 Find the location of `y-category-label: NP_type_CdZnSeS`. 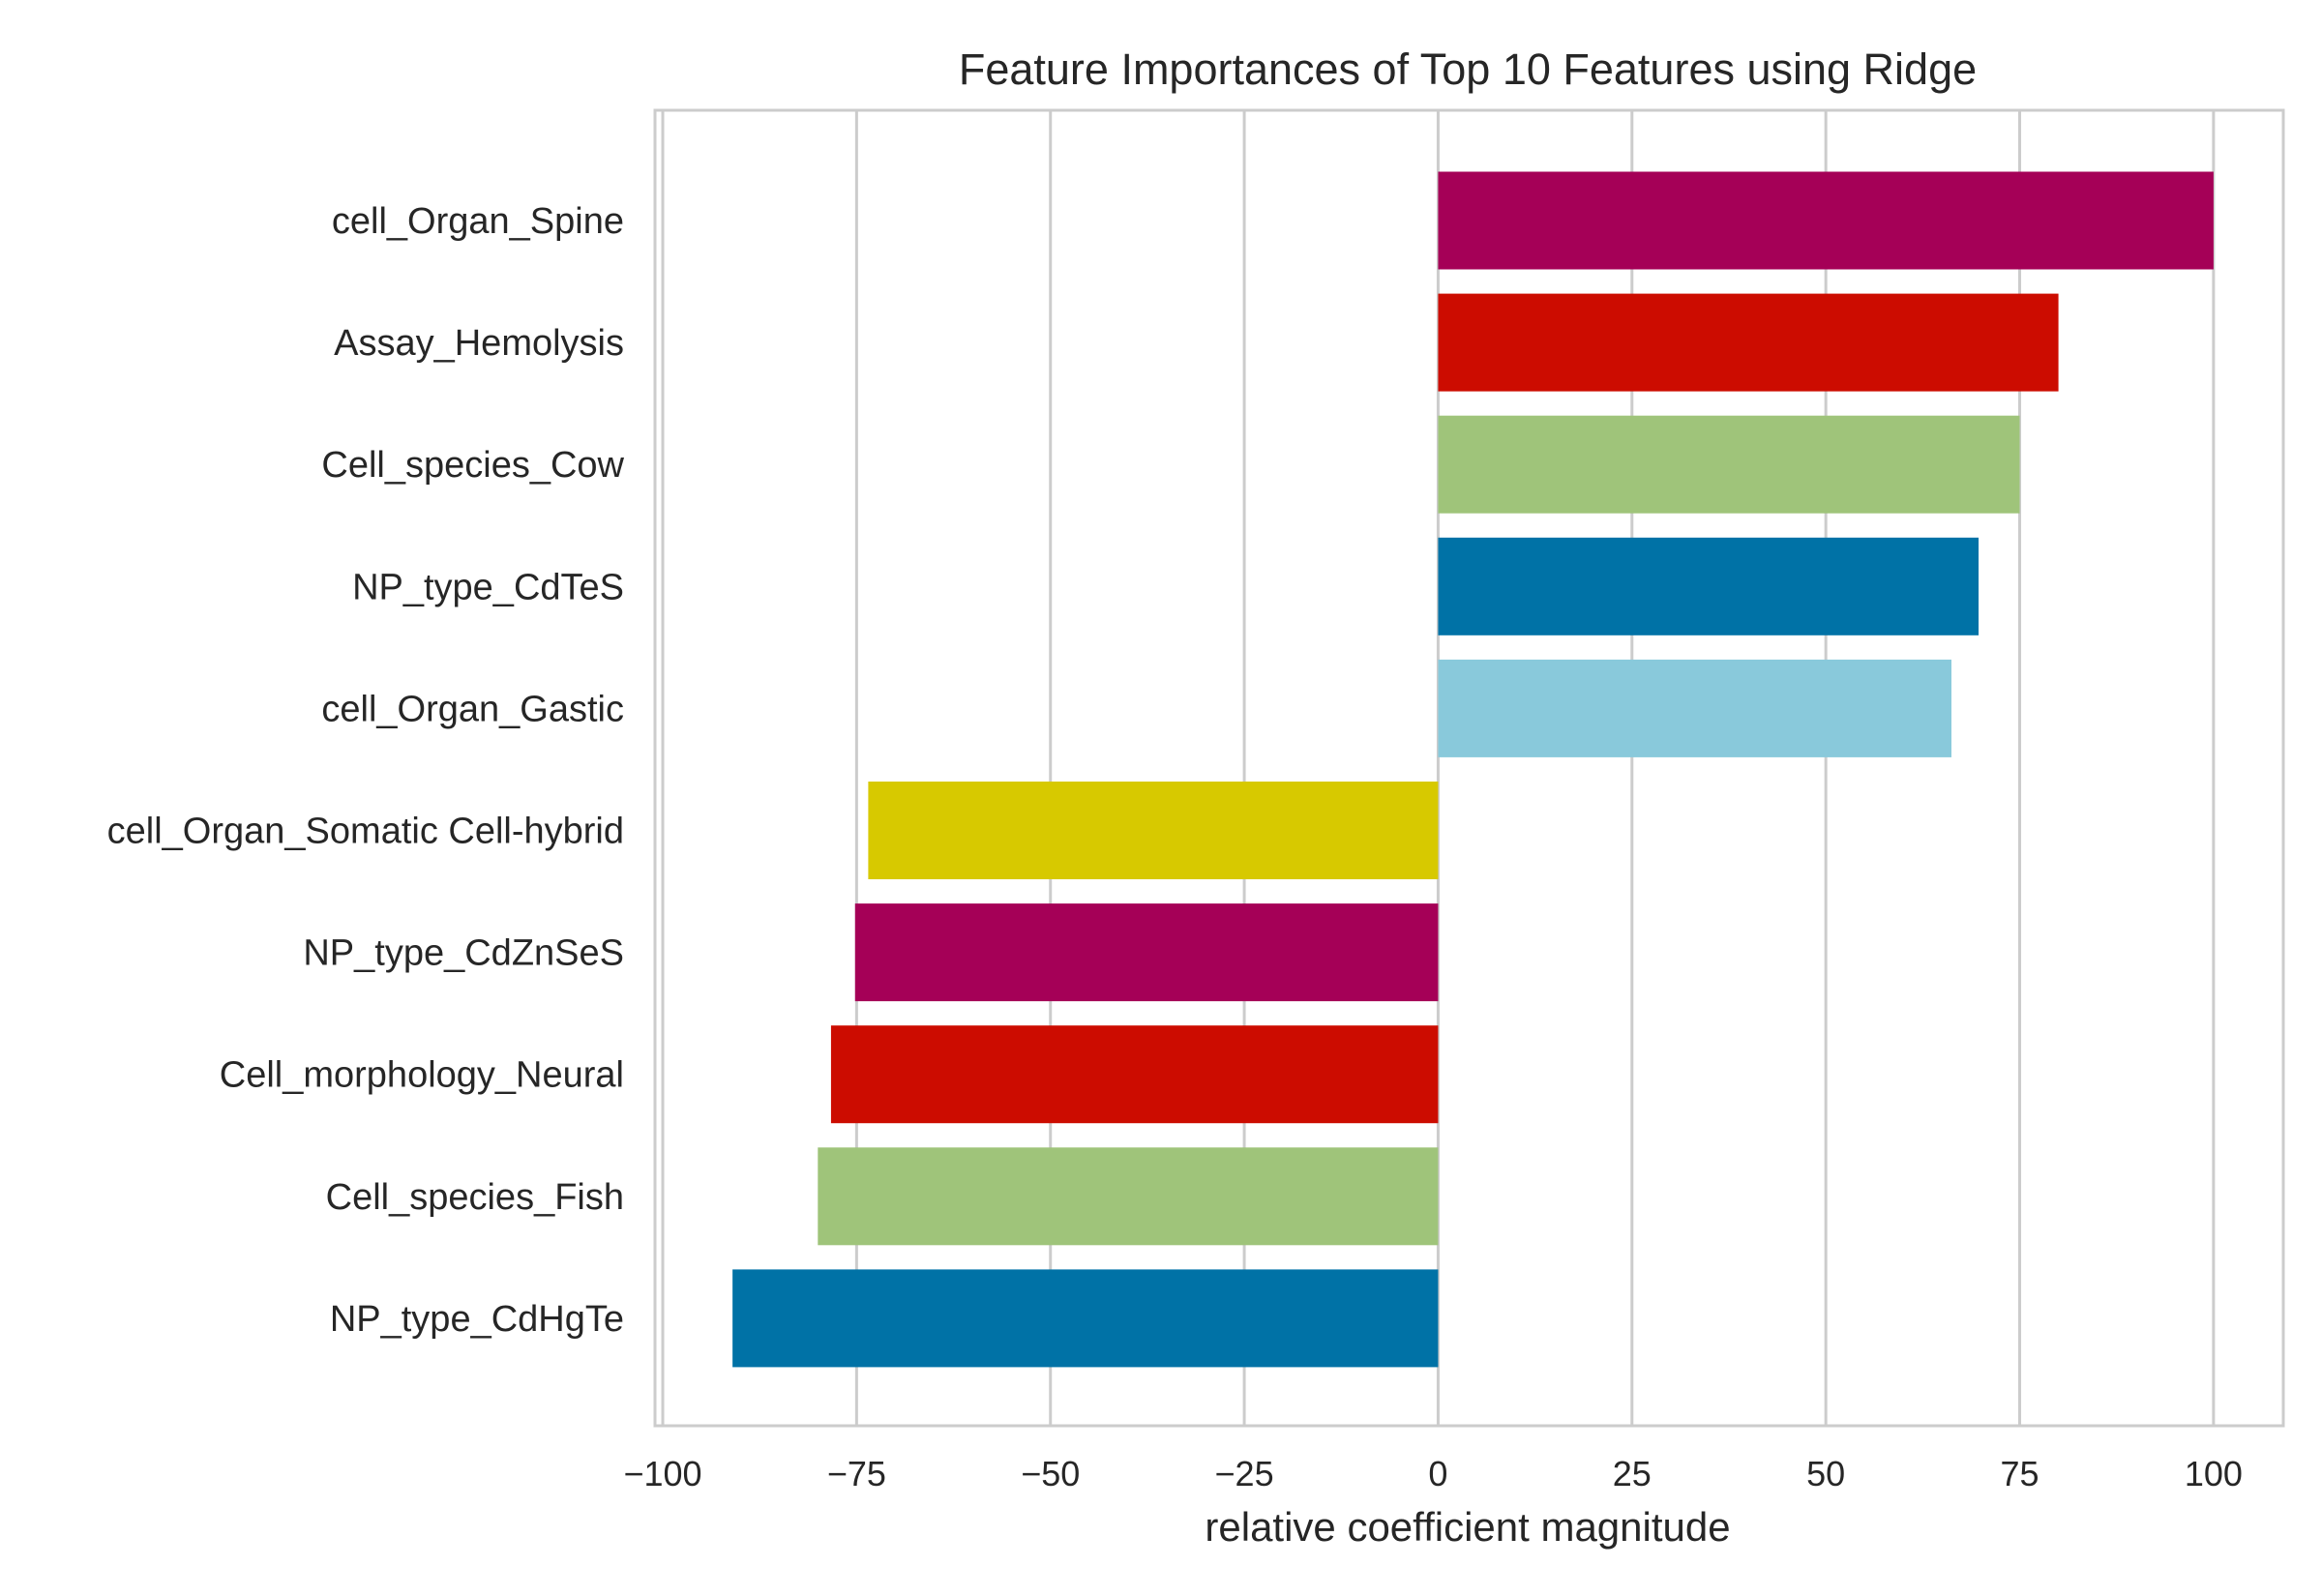

y-category-label: NP_type_CdZnSeS is located at coordinates (463, 953).